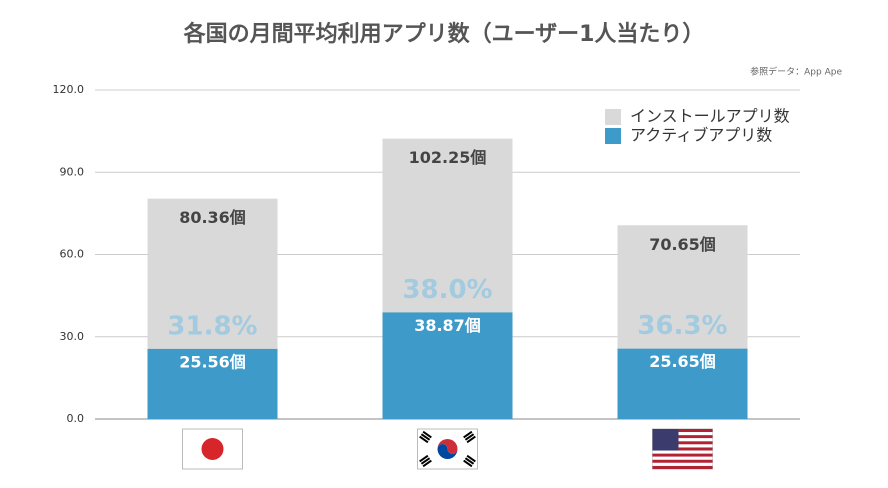 This screenshot has height=488, width=888. I want to click on y-tick-label: 30.0, so click(72, 336).